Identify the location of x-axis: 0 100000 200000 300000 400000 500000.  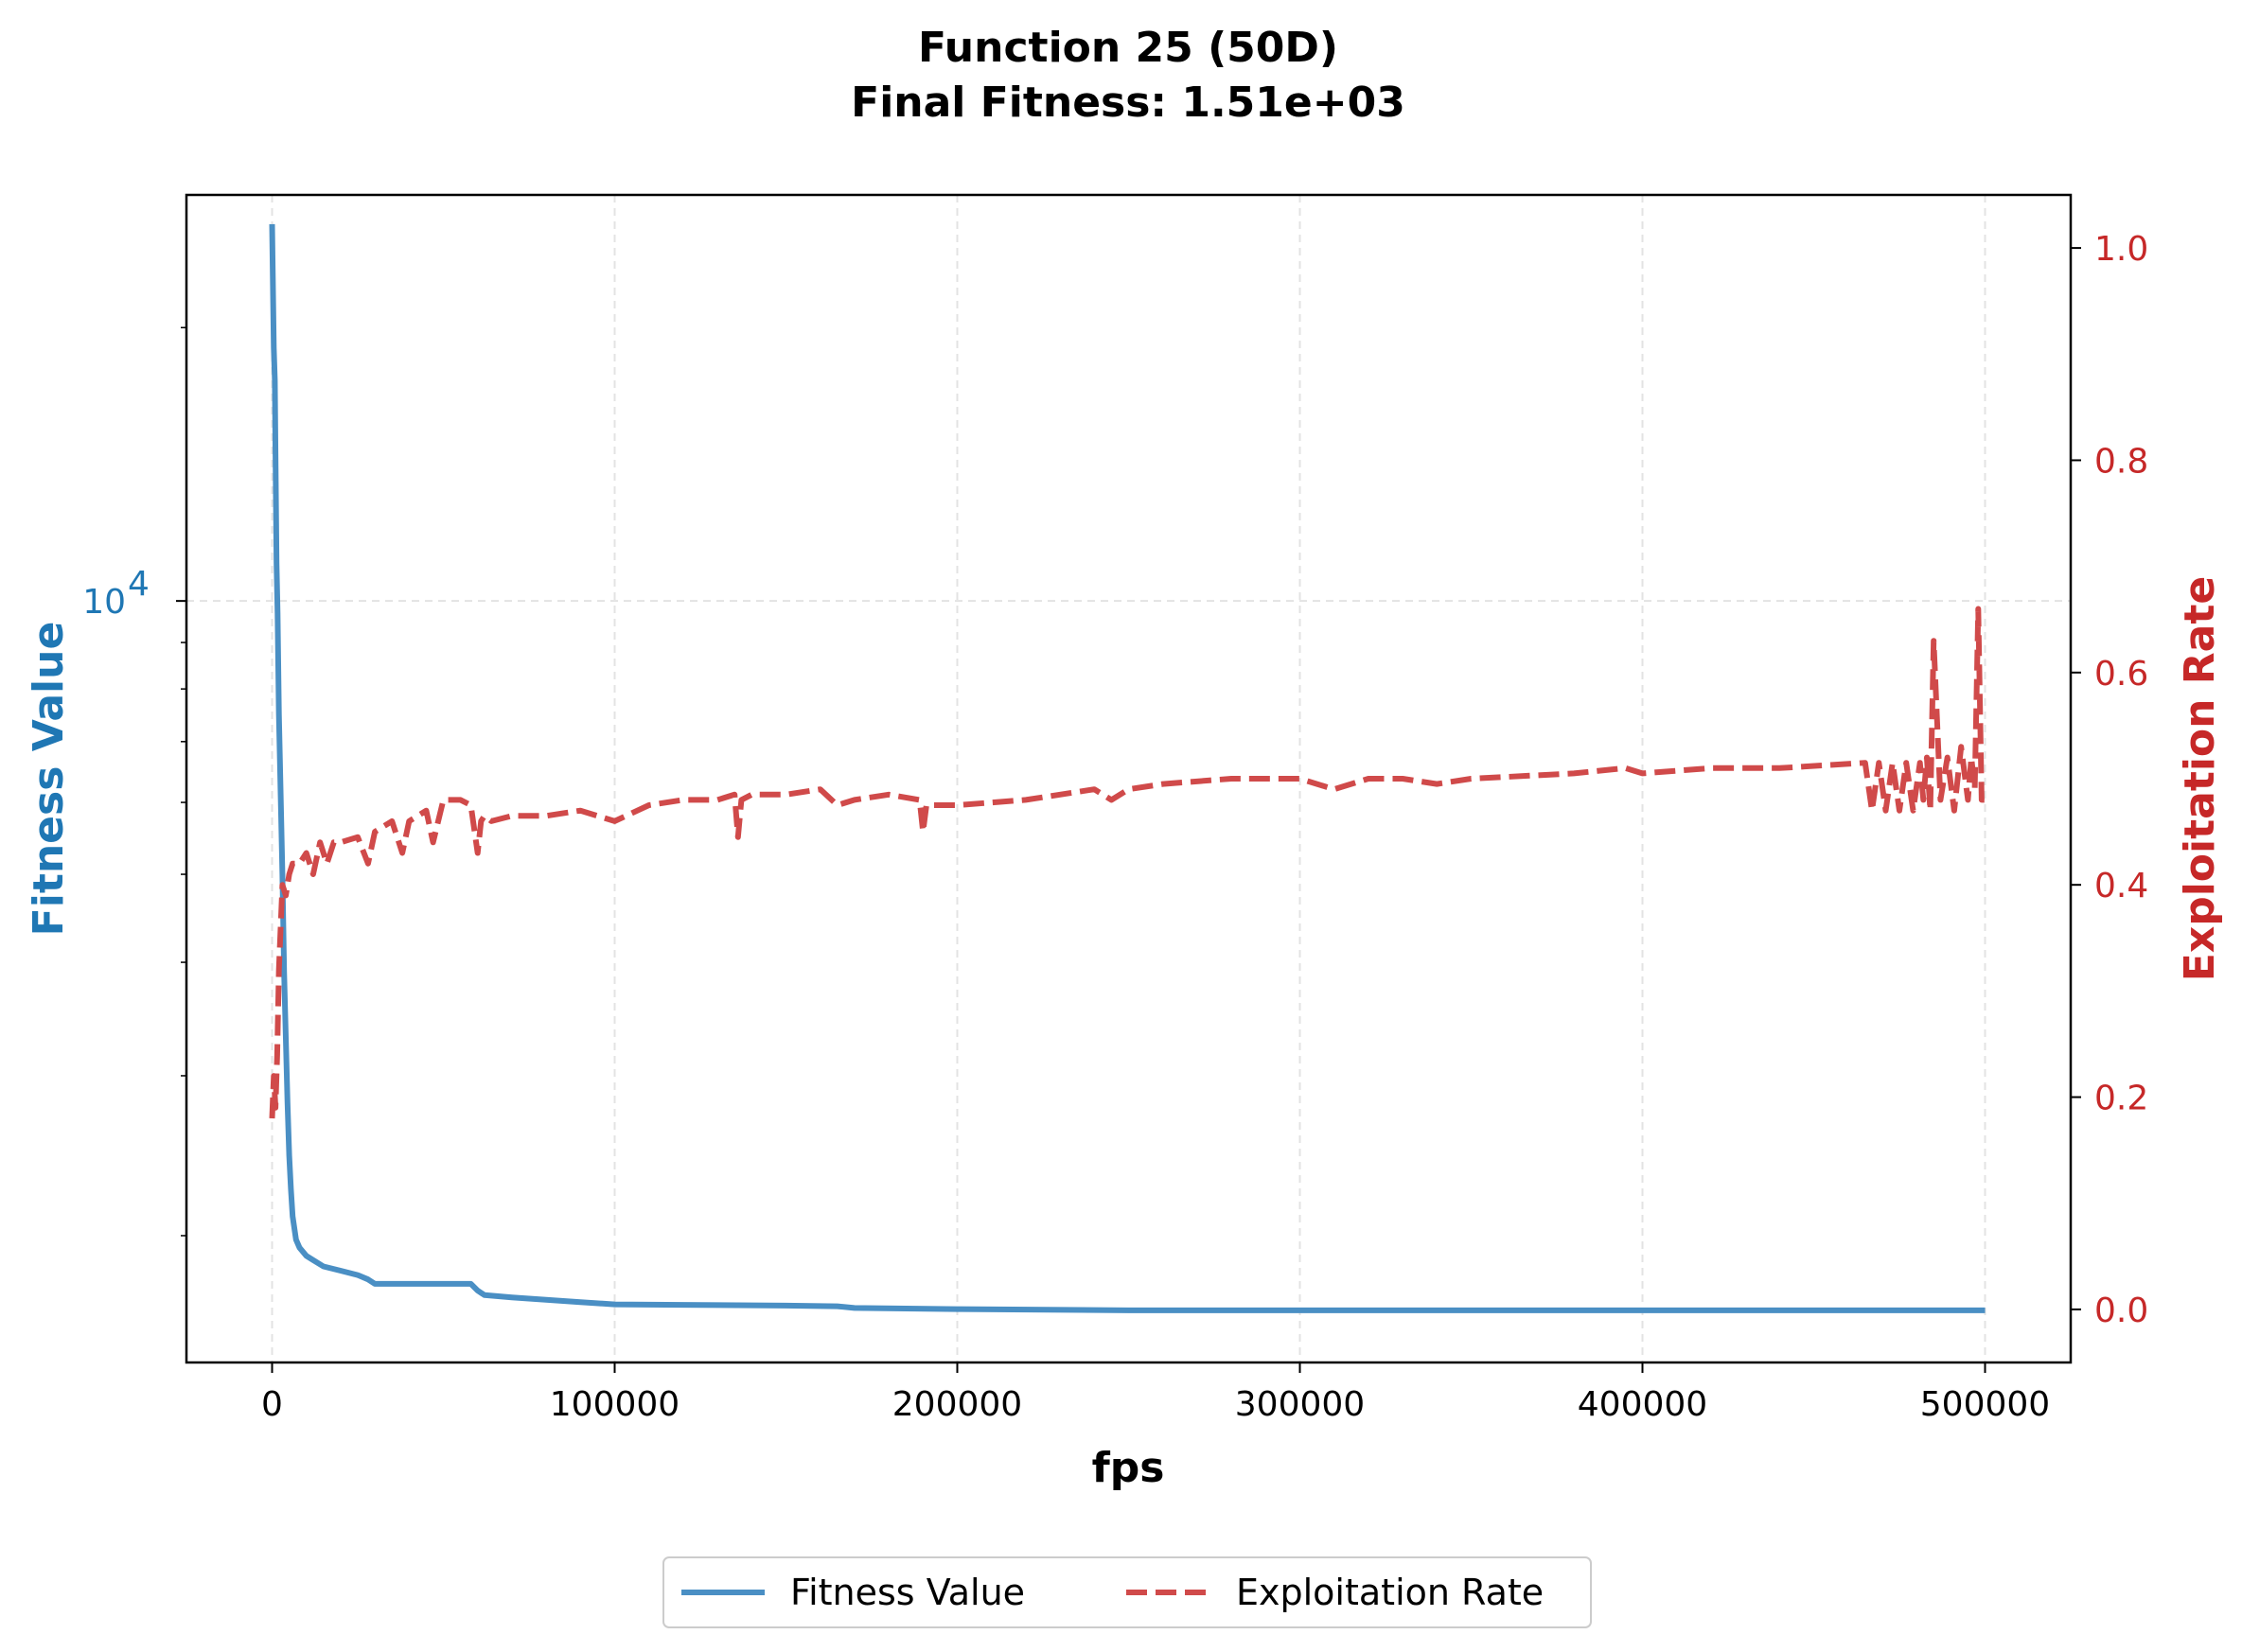
(1155, 1393).